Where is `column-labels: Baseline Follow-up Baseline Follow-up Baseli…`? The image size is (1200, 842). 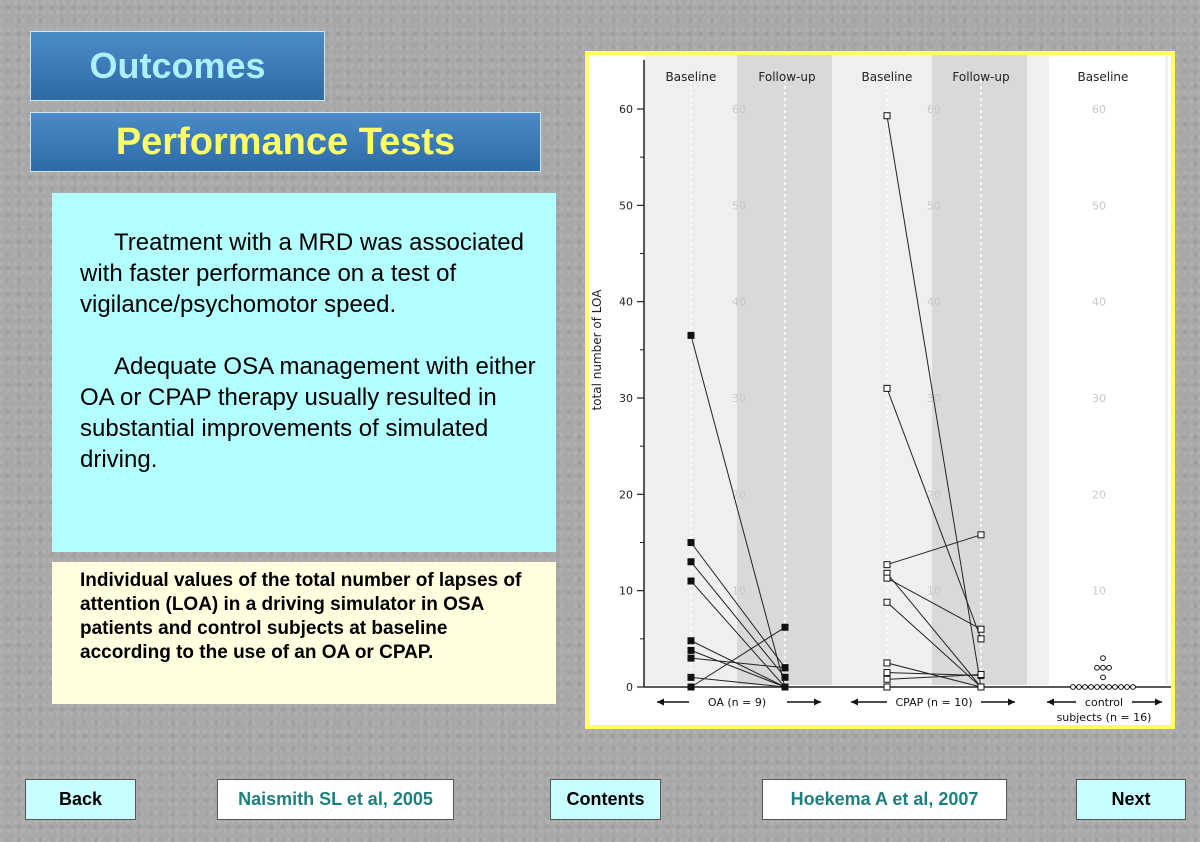
column-labels: Baseline Follow-up Baseline Follow-up Baseli… is located at coordinates (897, 77).